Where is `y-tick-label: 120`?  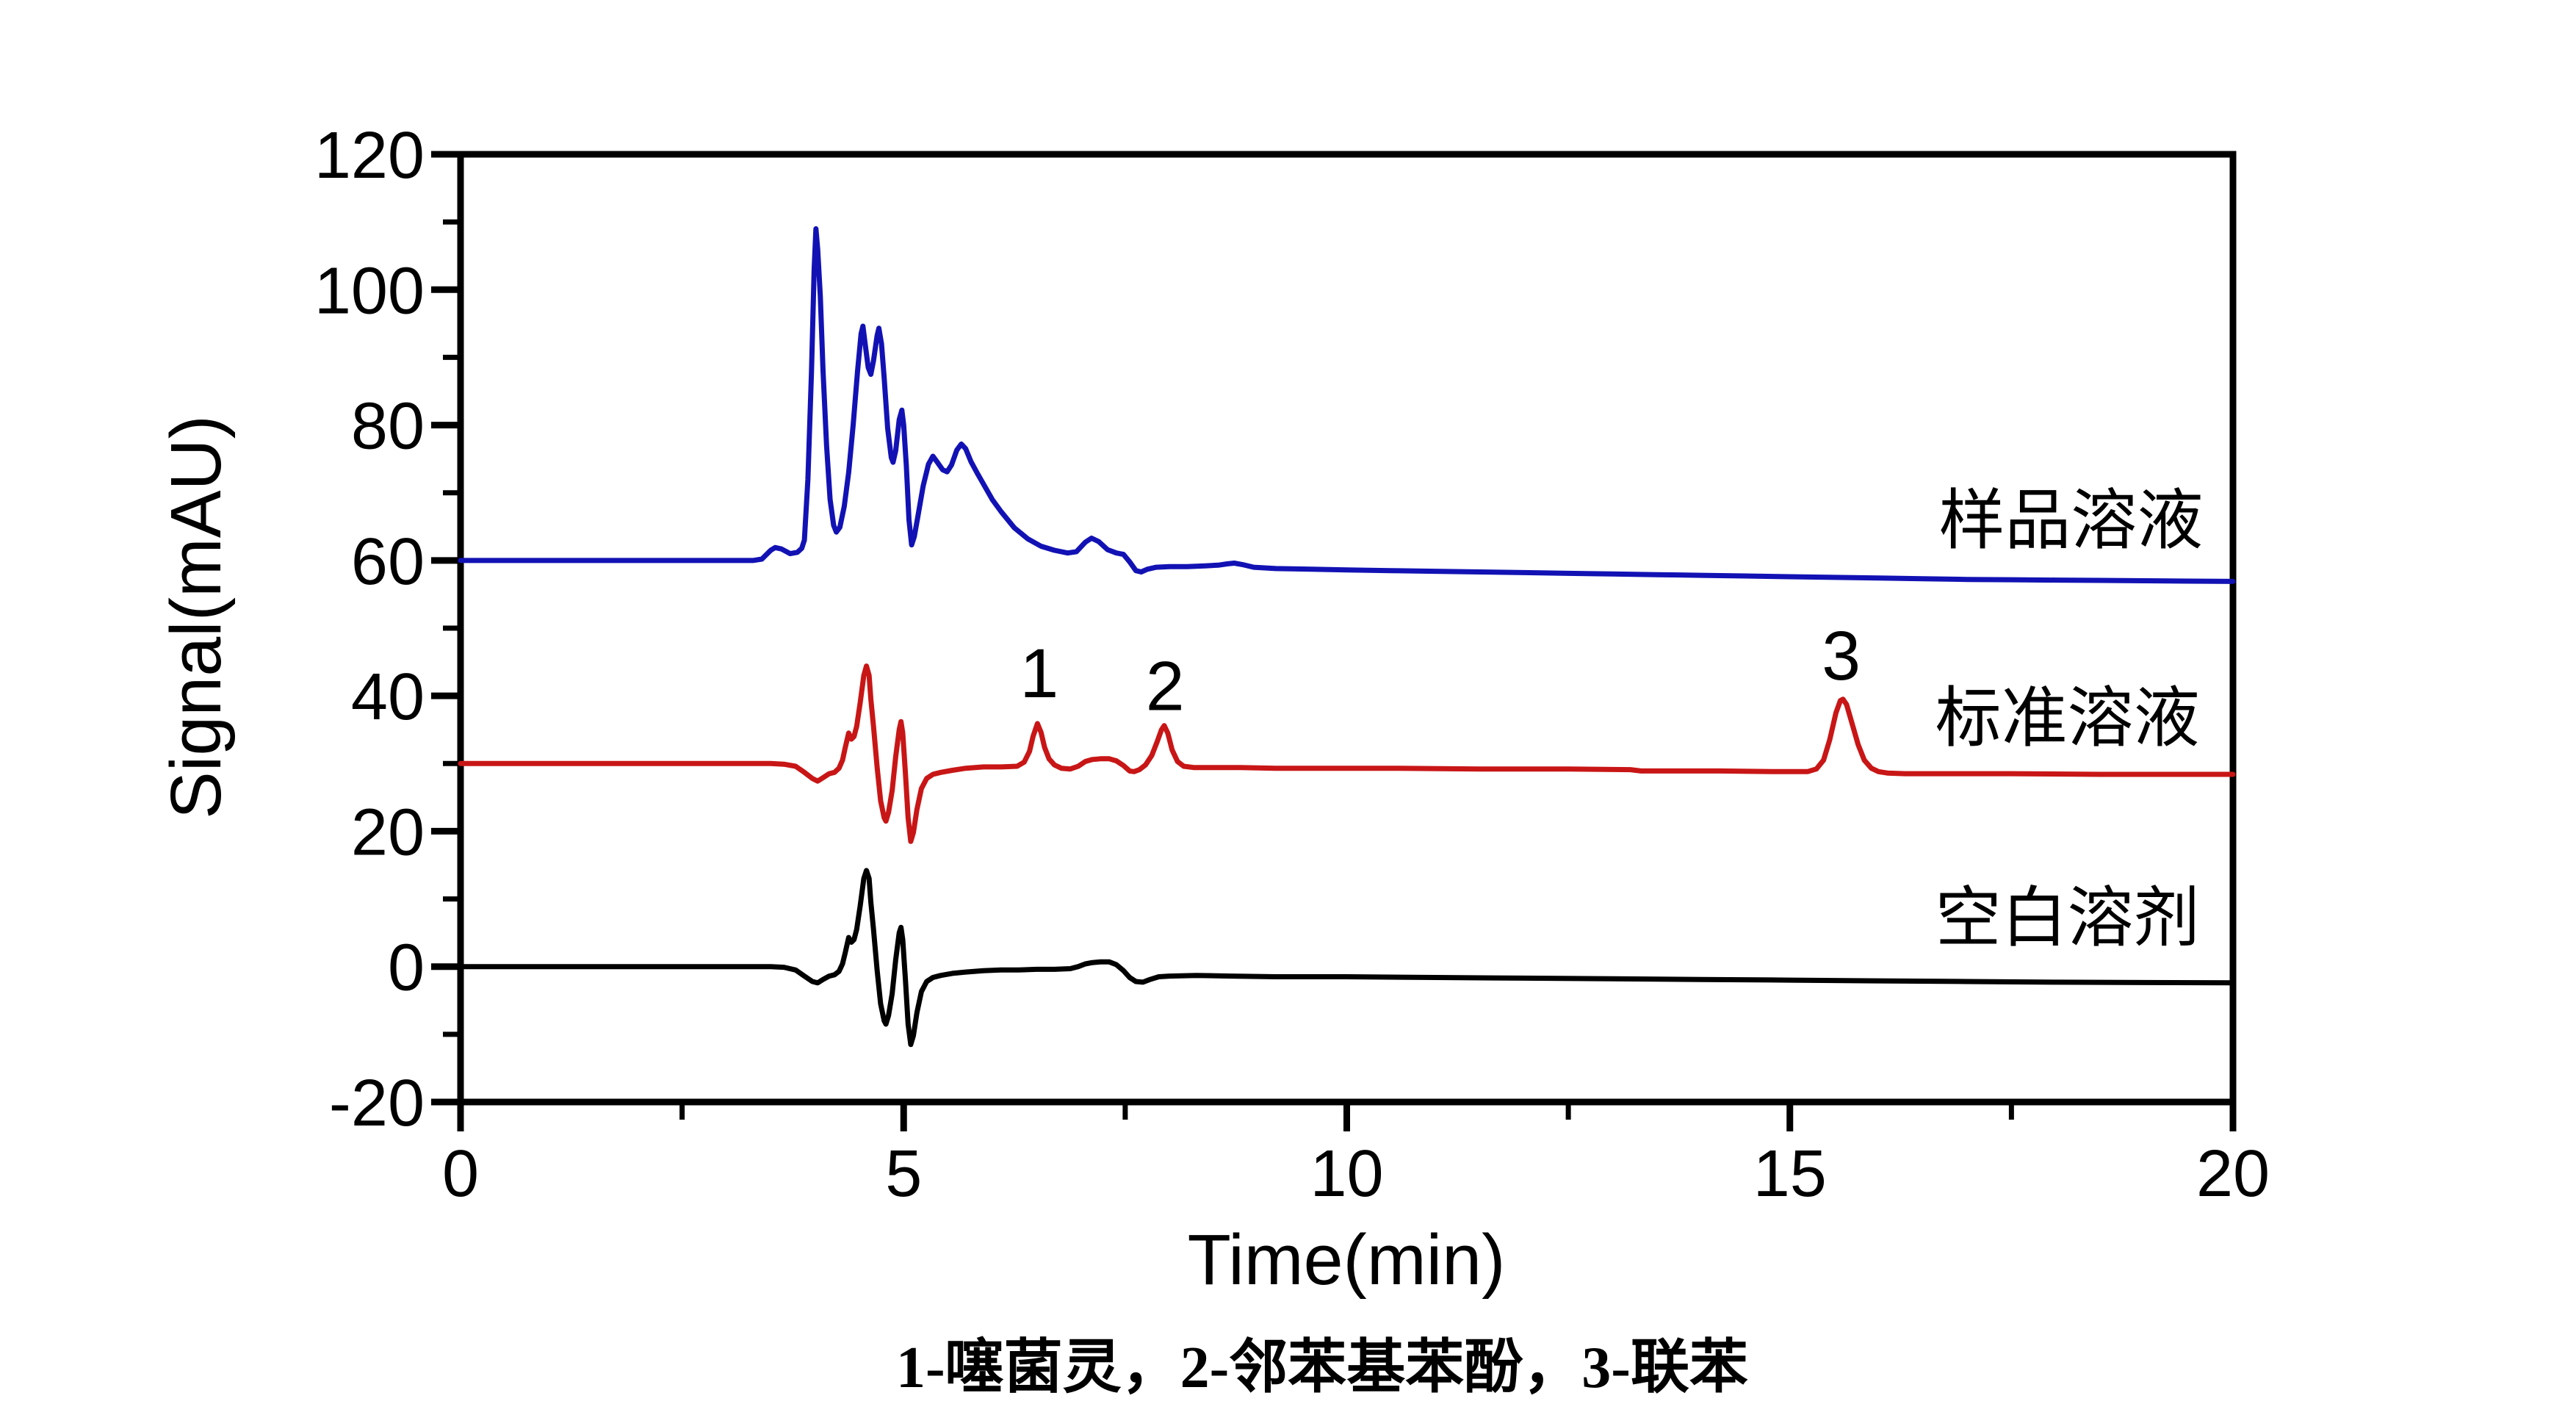
y-tick-label: 120 is located at coordinates (369, 155).